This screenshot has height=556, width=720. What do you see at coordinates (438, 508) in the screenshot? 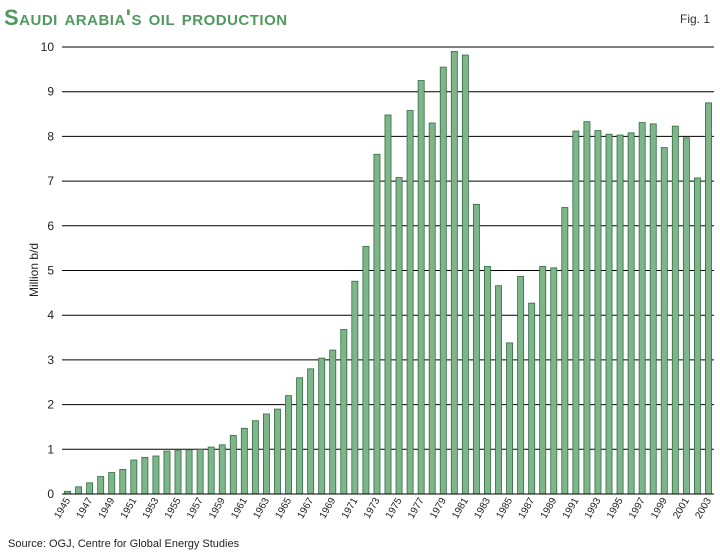
I see `x-tick-label: 1979` at bounding box center [438, 508].